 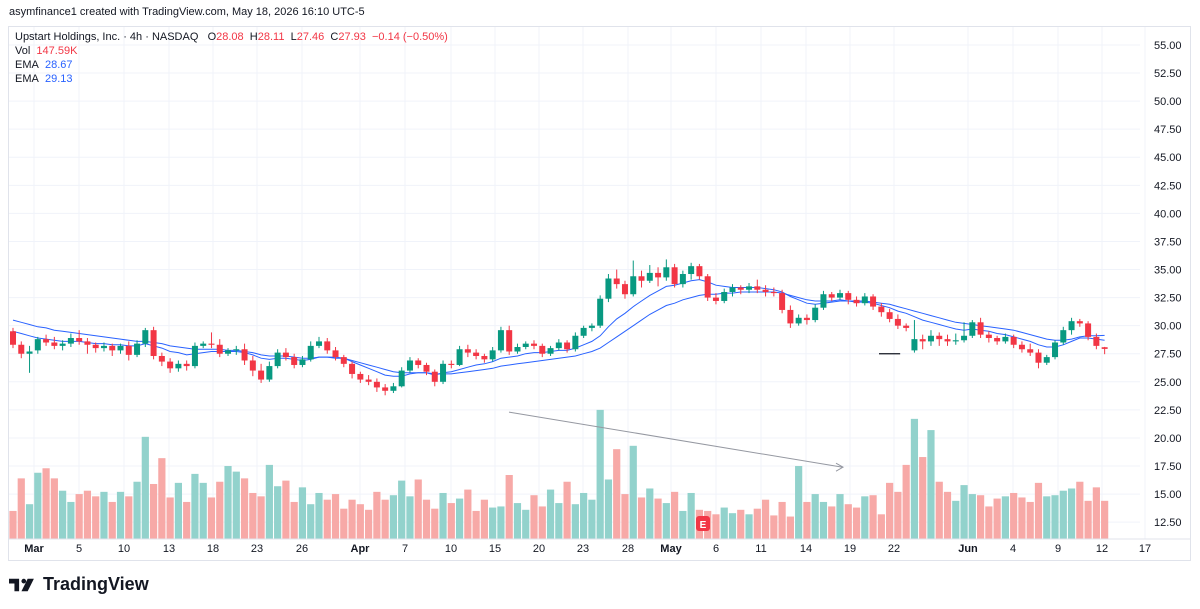 I want to click on change-value: −0.14 (−0.50%), so click(x=409, y=37).